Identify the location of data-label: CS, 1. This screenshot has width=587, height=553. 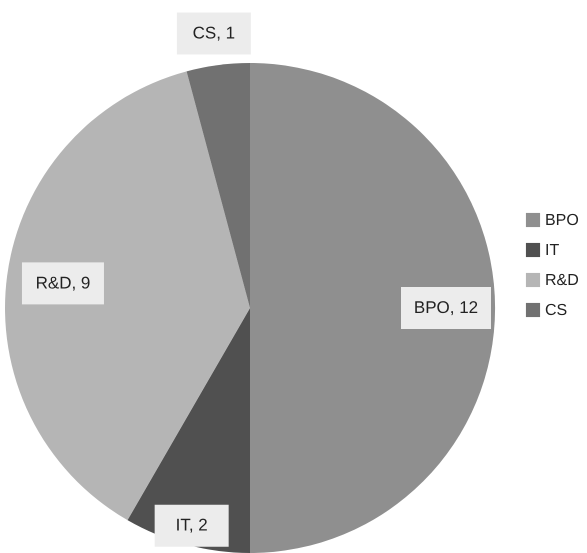
(214, 33).